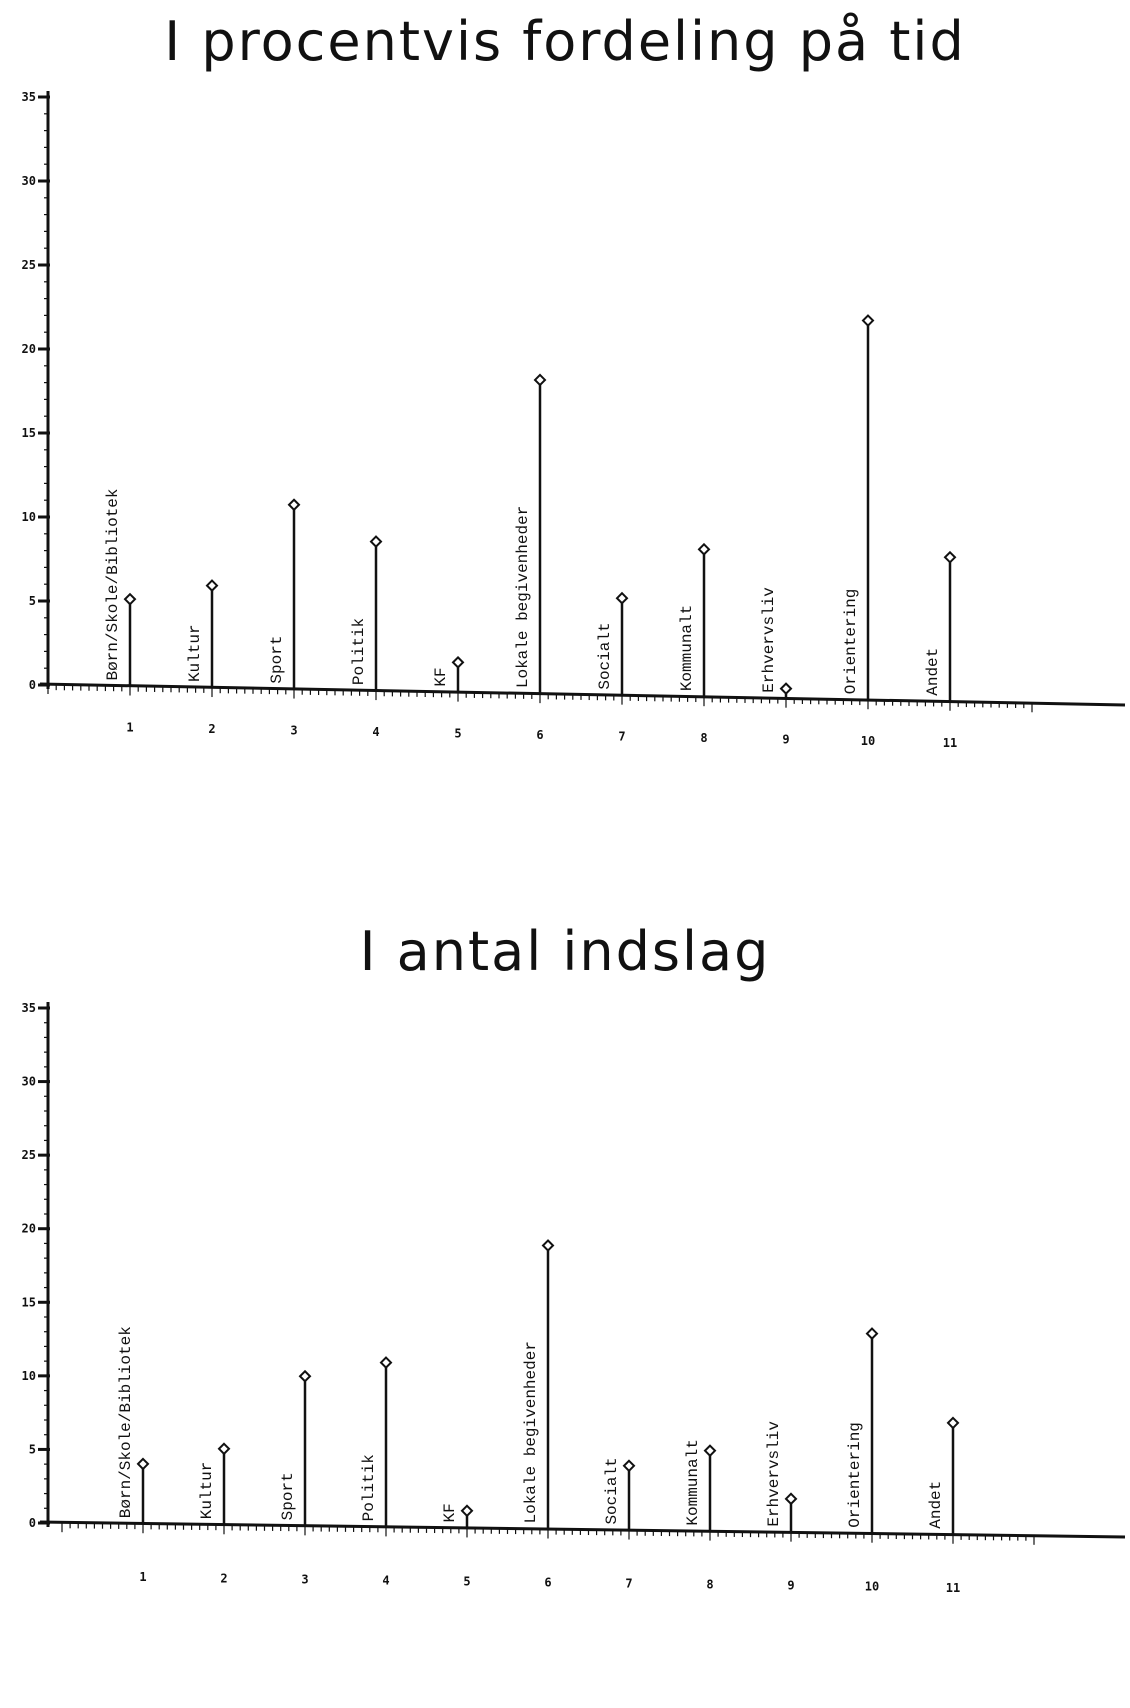 The image size is (1130, 1708). I want to click on chart-title-item-count: I antal indslag, so click(565, 951).